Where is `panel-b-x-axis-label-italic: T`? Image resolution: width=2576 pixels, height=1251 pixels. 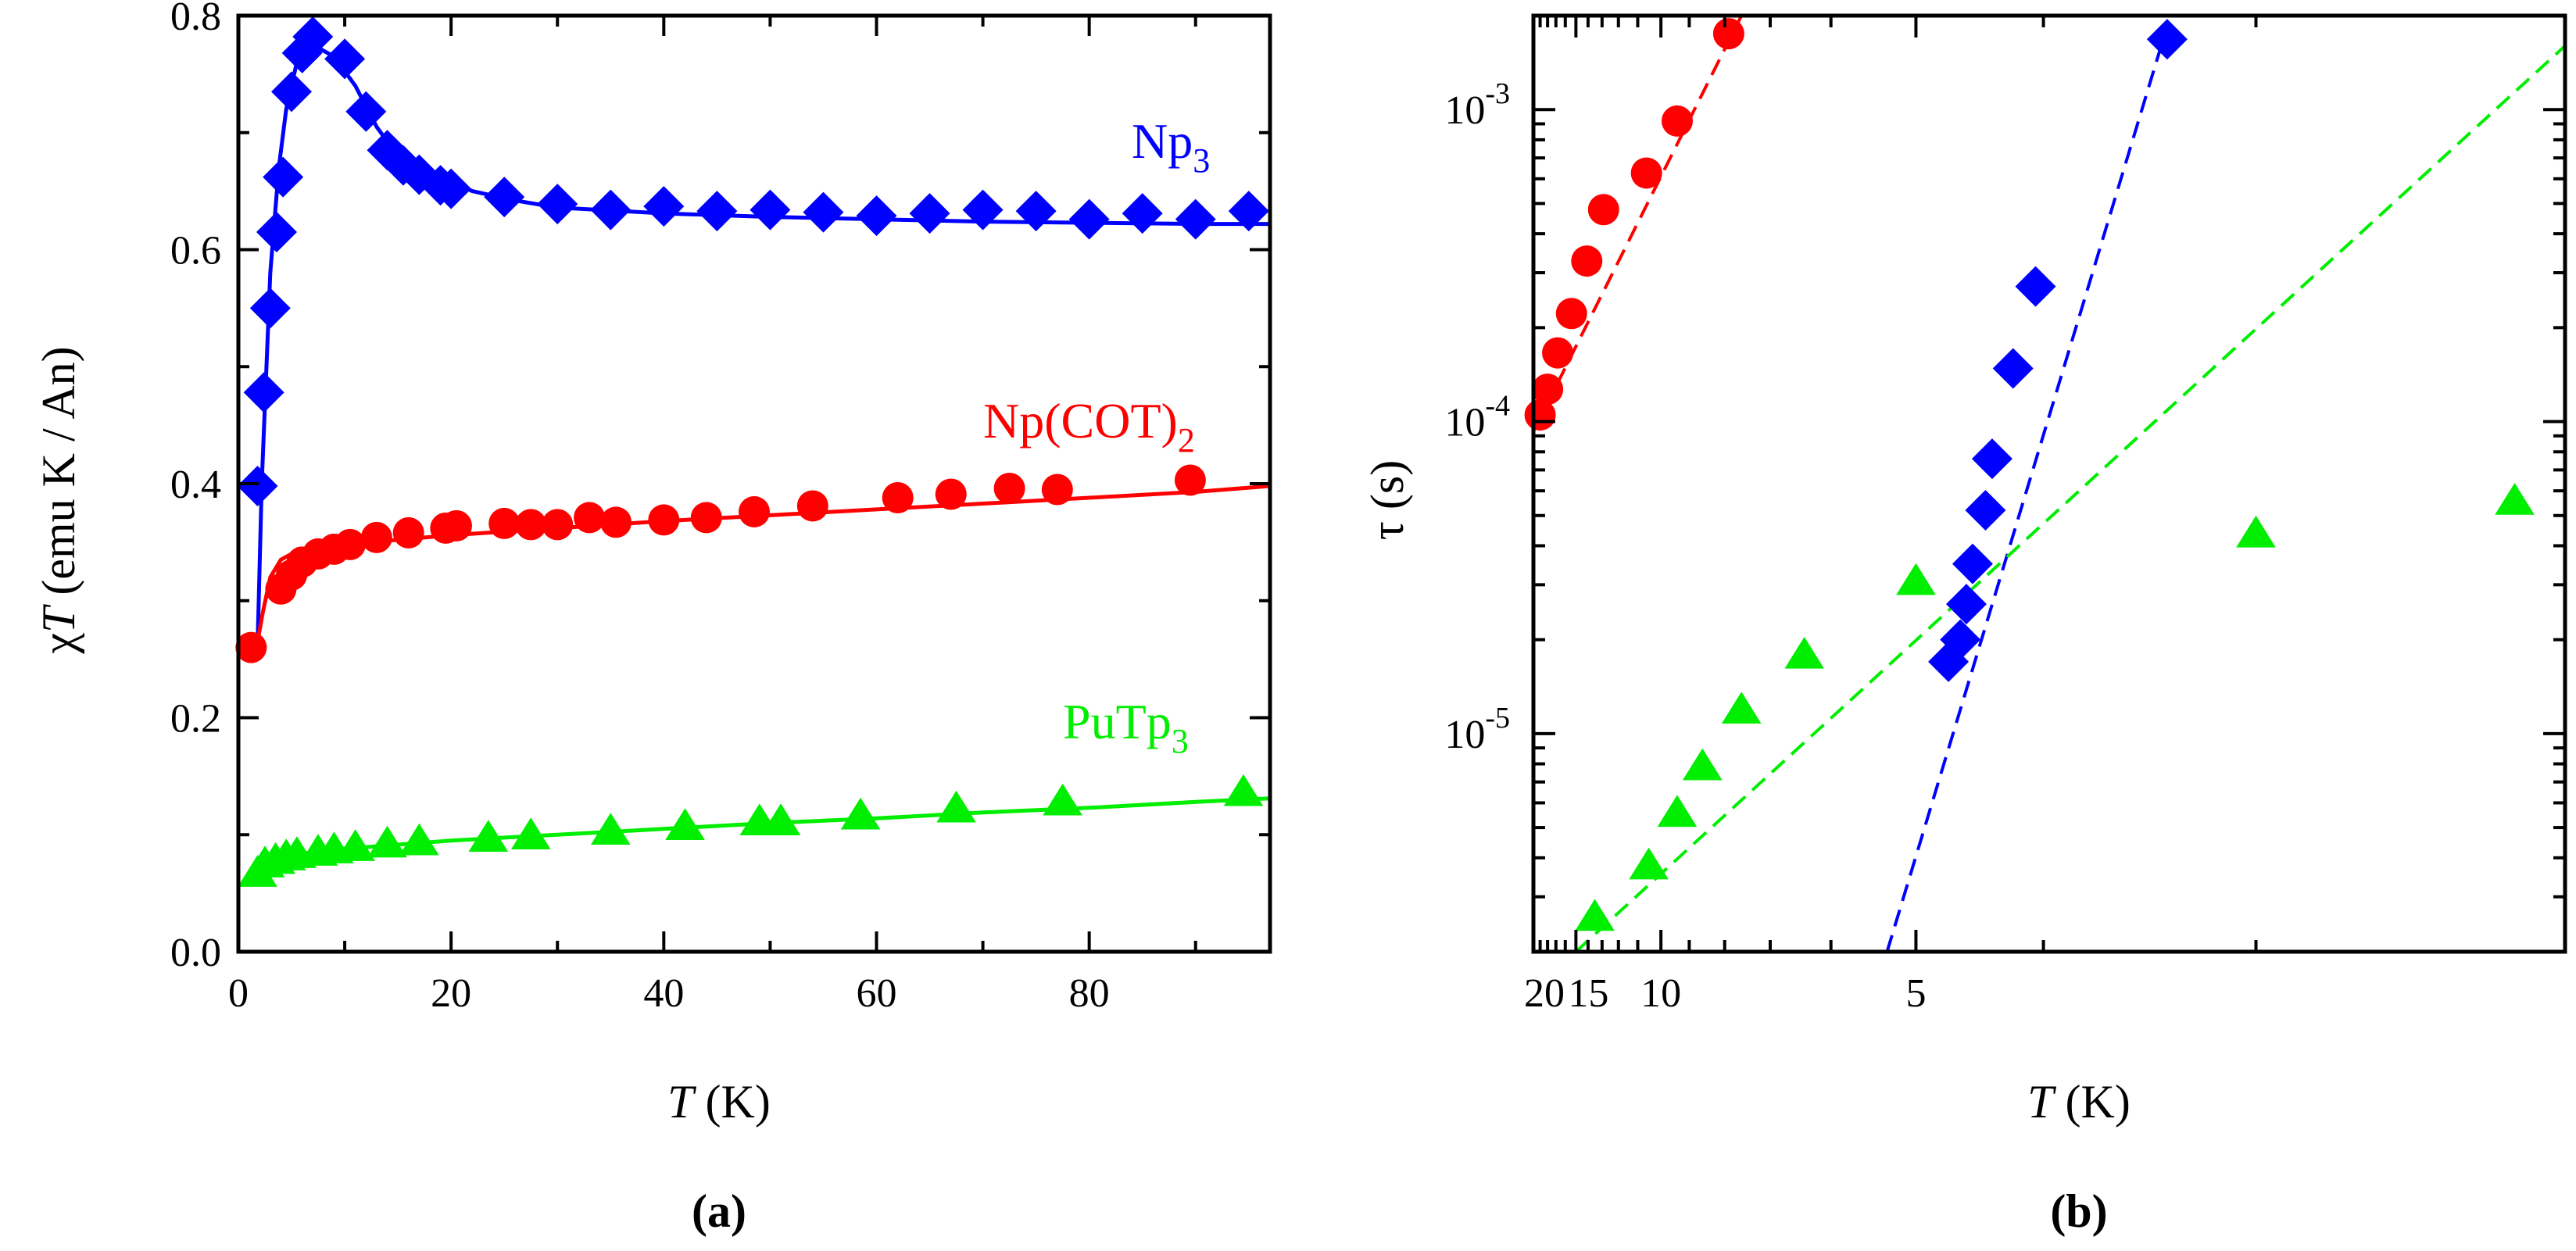
panel-b-x-axis-label-italic: T is located at coordinates (2041, 1102).